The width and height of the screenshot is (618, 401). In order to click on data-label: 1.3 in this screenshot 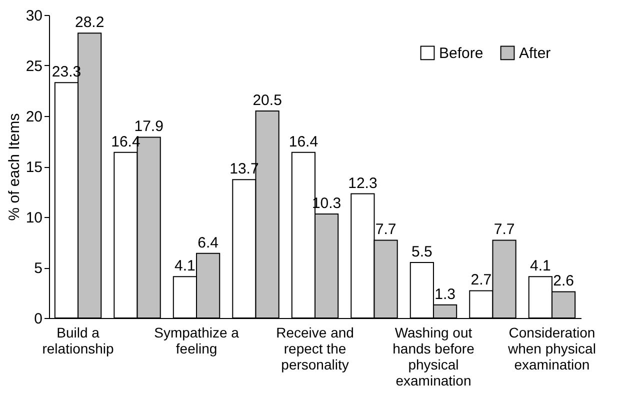, I will do `click(445, 294)`.